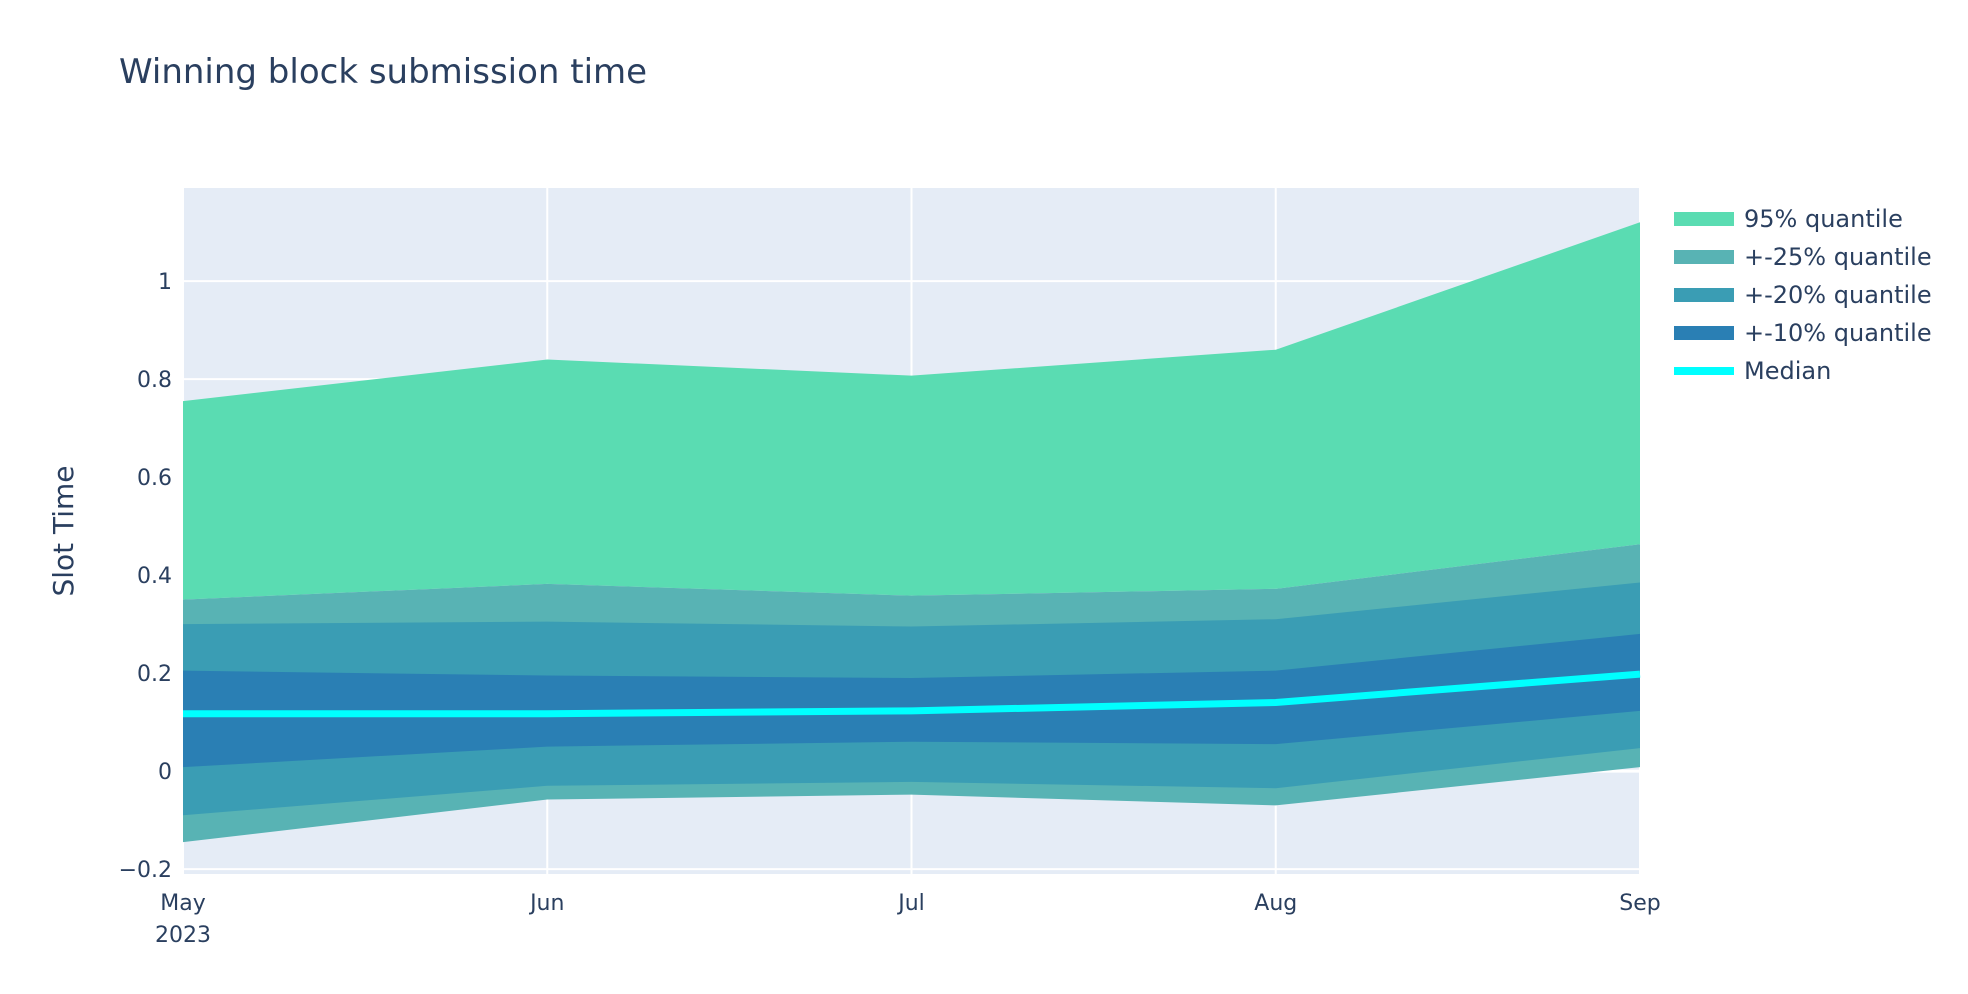 Image resolution: width=1968 pixels, height=994 pixels. I want to click on y-tick-label: 0.6, so click(154, 478).